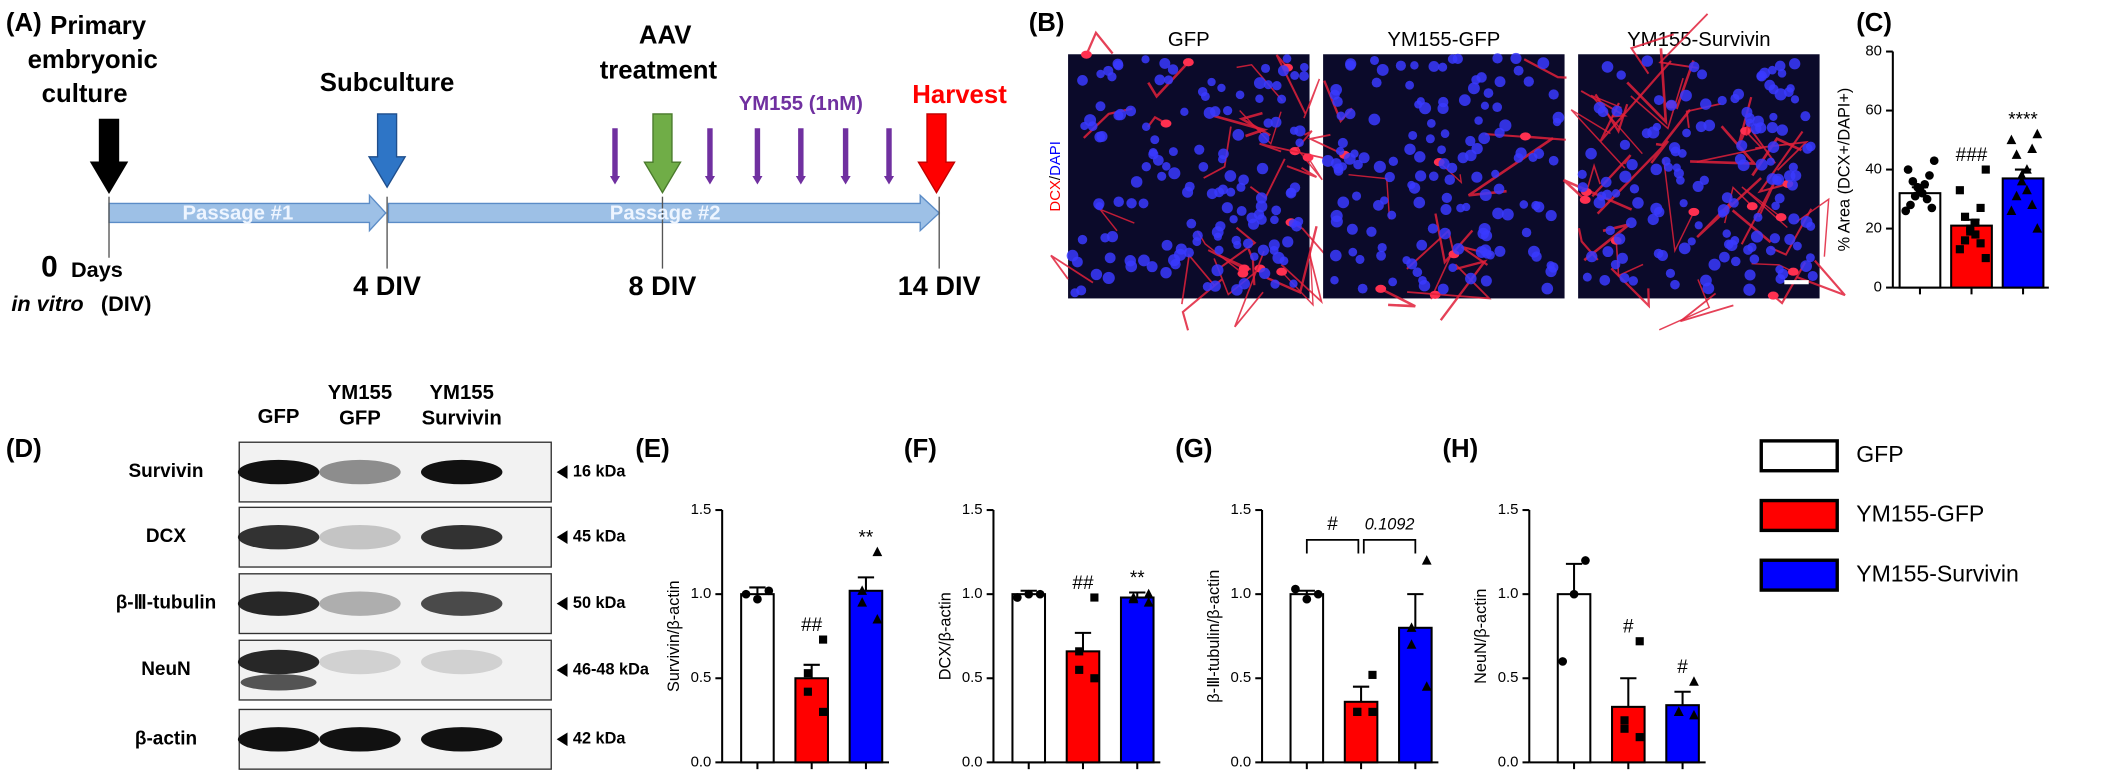 This screenshot has width=2128, height=780. I want to click on image-title: YM155-Survivin, so click(1698, 40).